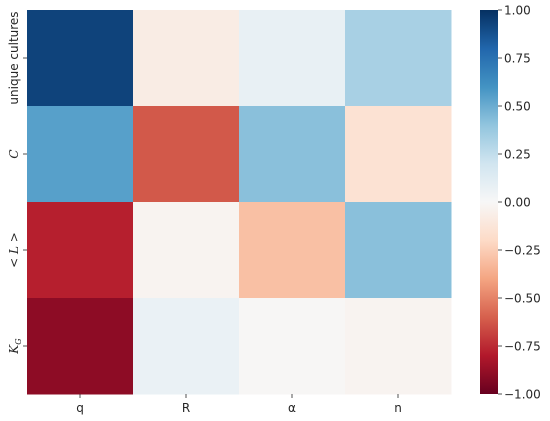 The height and width of the screenshot is (421, 550). What do you see at coordinates (398, 408) in the screenshot?
I see `x-tick-label: n` at bounding box center [398, 408].